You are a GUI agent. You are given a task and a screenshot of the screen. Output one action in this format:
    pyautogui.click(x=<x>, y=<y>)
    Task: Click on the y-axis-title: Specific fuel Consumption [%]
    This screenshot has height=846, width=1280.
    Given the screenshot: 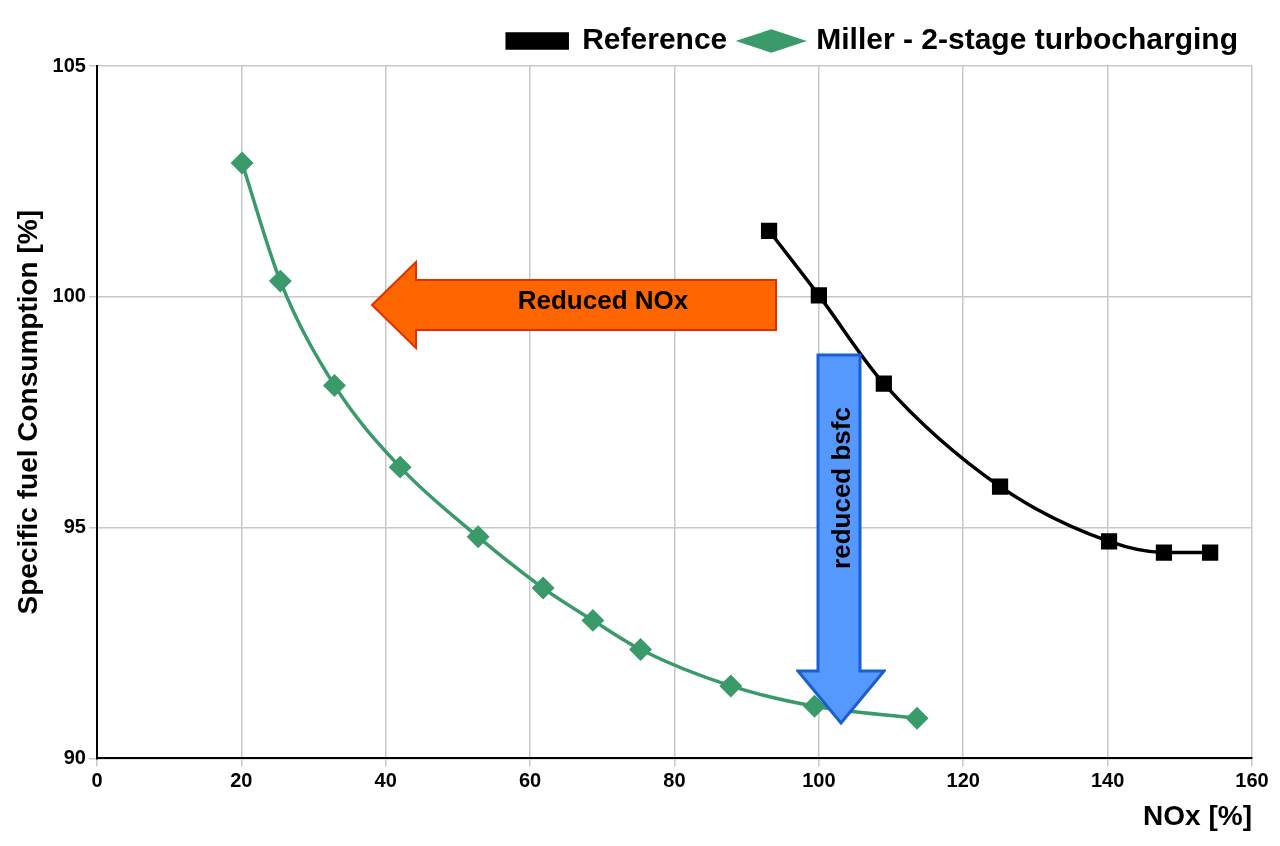 What is the action you would take?
    pyautogui.click(x=27, y=412)
    